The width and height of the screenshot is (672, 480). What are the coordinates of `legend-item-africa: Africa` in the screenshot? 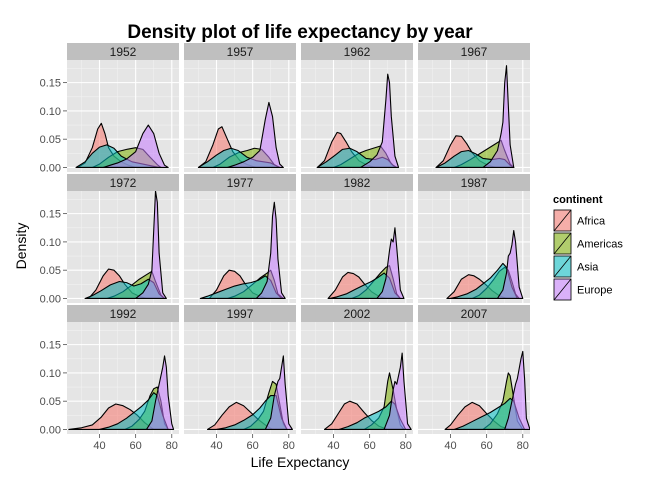 It's located at (579, 220).